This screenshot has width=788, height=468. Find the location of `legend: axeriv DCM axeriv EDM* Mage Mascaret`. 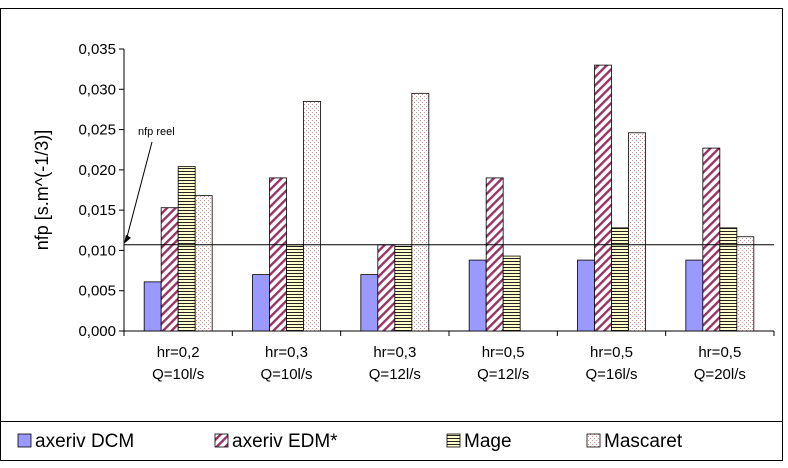

legend: axeriv DCM axeriv EDM* Mage Mascaret is located at coordinates (350, 441).